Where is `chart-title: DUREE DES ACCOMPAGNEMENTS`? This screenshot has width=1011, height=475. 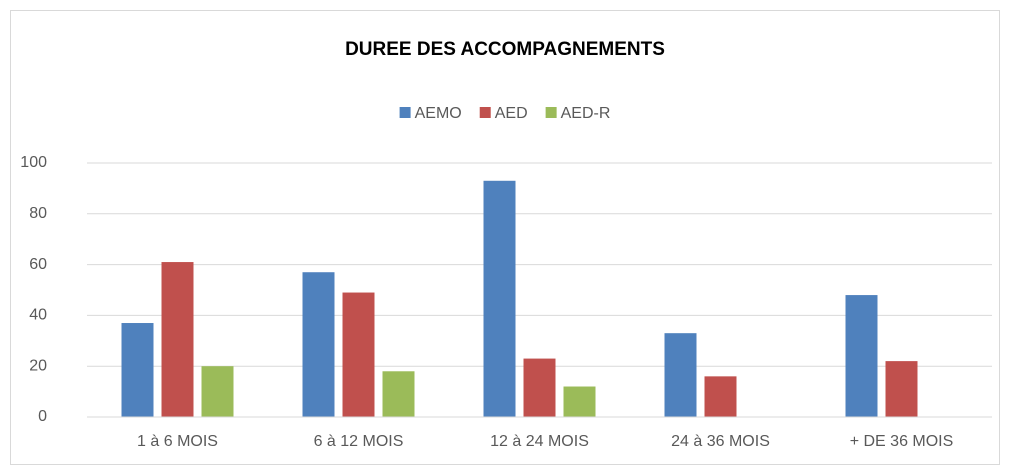
chart-title: DUREE DES ACCOMPAGNEMENTS is located at coordinates (505, 49).